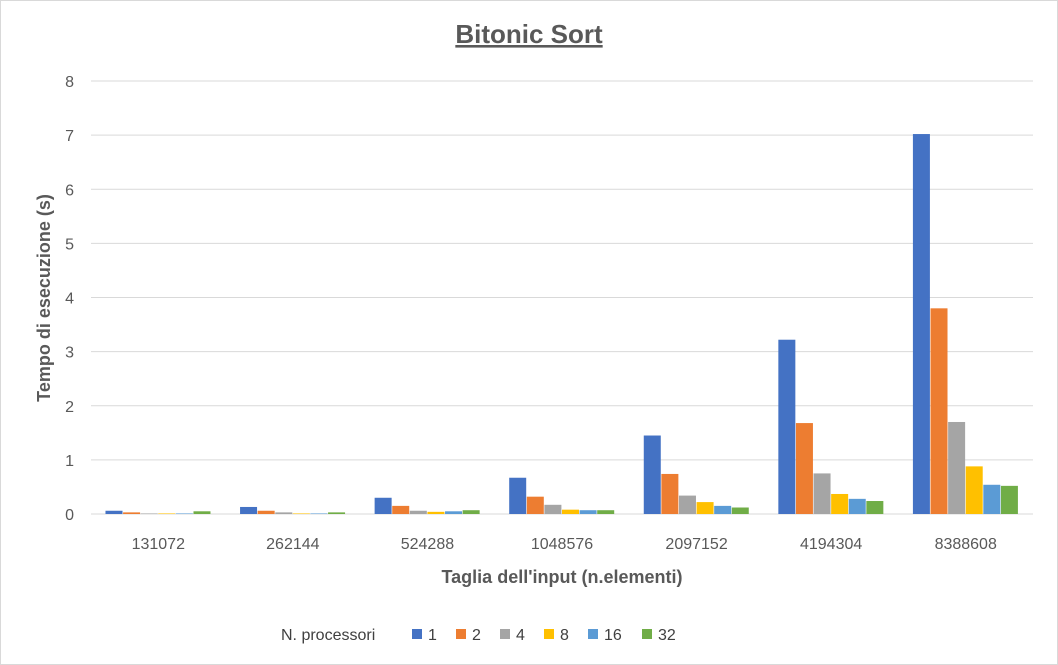 Image resolution: width=1058 pixels, height=665 pixels. I want to click on bar-1048576-p4, so click(553, 509).